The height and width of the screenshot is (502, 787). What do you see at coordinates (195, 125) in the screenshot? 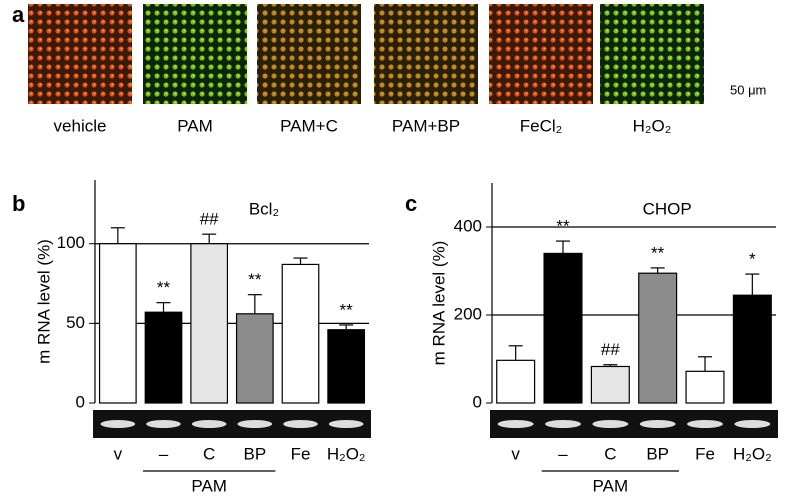
I see `image-label: PAM` at bounding box center [195, 125].